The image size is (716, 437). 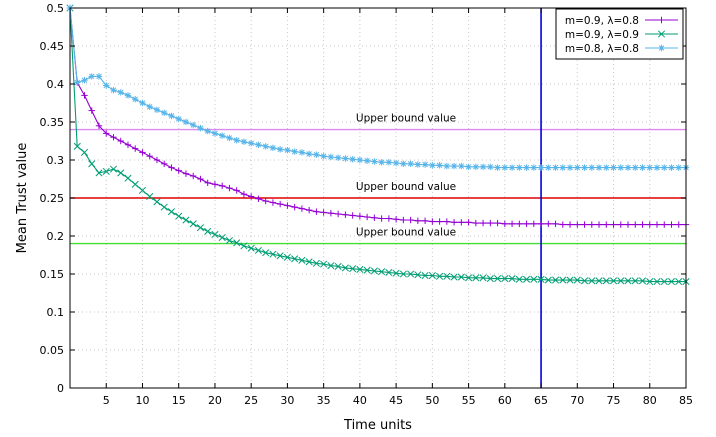 I want to click on x-tick-label: 40, so click(x=360, y=400).